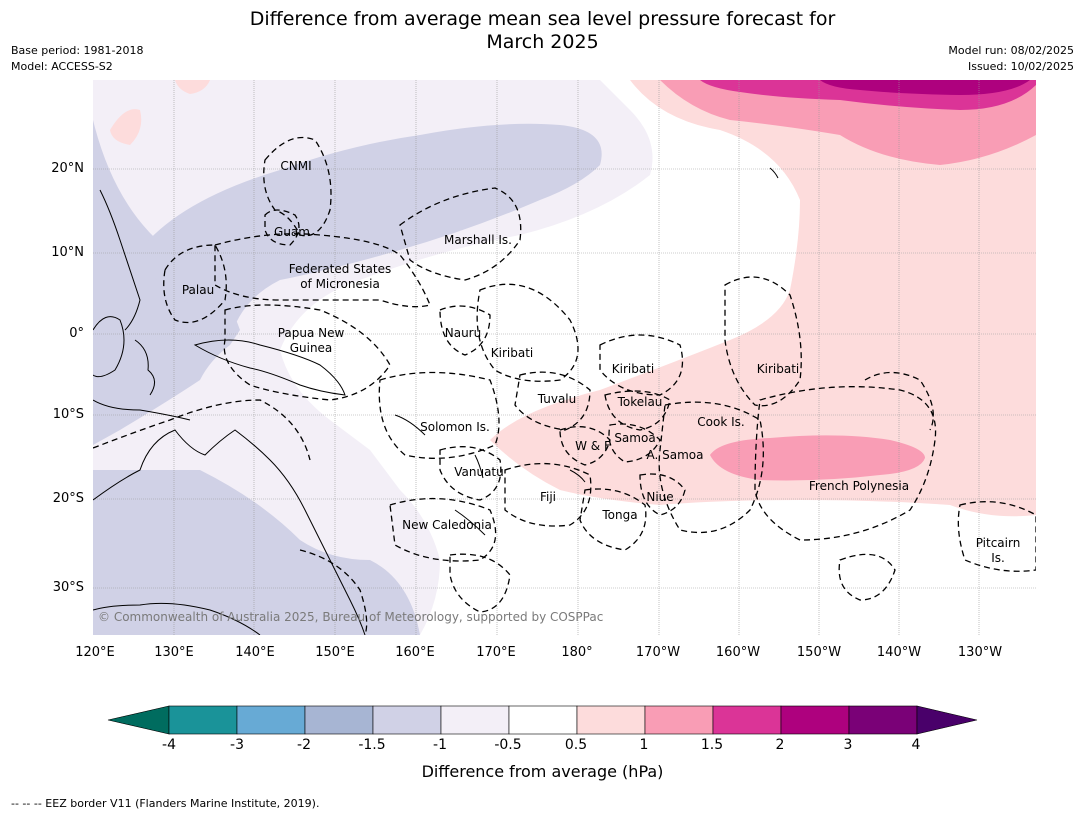 The image size is (1085, 816). Describe the element at coordinates (77, 50) in the screenshot. I see `base-period: Base period: 1981-2018` at that location.